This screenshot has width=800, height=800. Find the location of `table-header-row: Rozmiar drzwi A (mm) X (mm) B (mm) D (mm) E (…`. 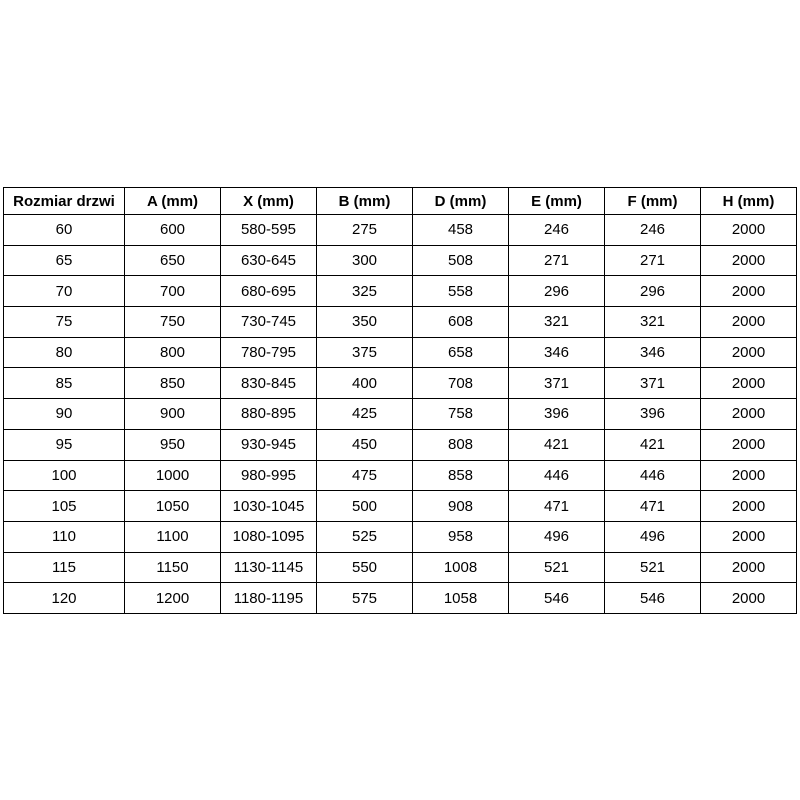

table-header-row: Rozmiar drzwi A (mm) X (mm) B (mm) D (mm) E (… is located at coordinates (400, 201).